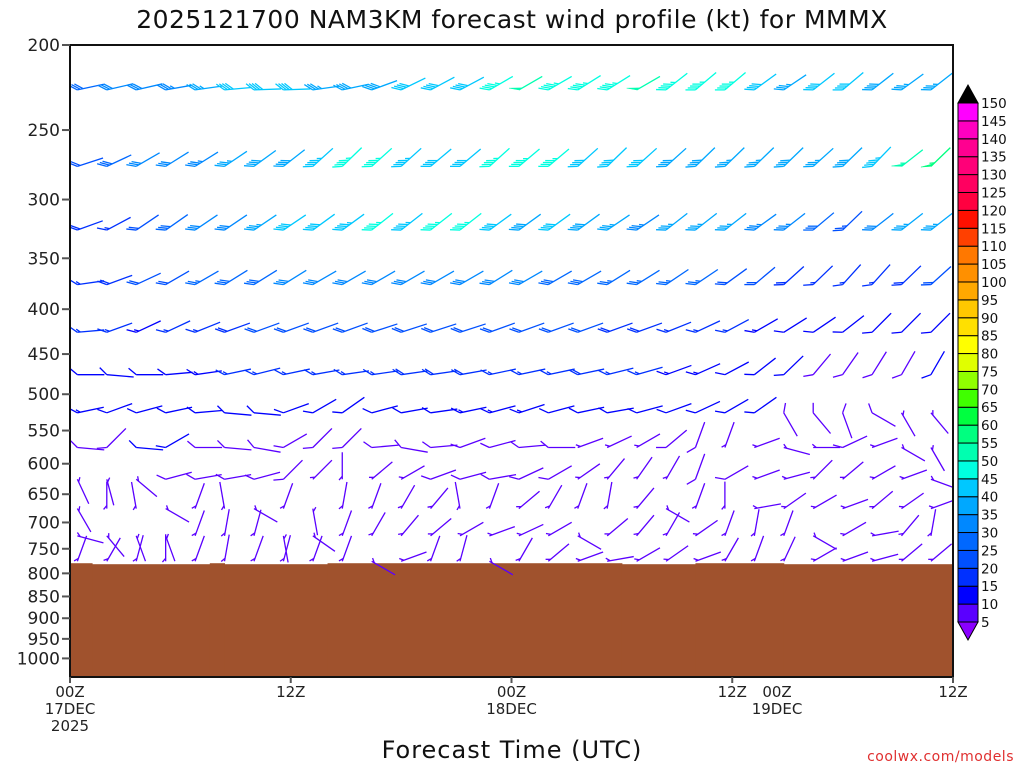 Image resolution: width=1024 pixels, height=768 pixels. What do you see at coordinates (44, 355) in the screenshot?
I see `y-tick-label: 450` at bounding box center [44, 355].